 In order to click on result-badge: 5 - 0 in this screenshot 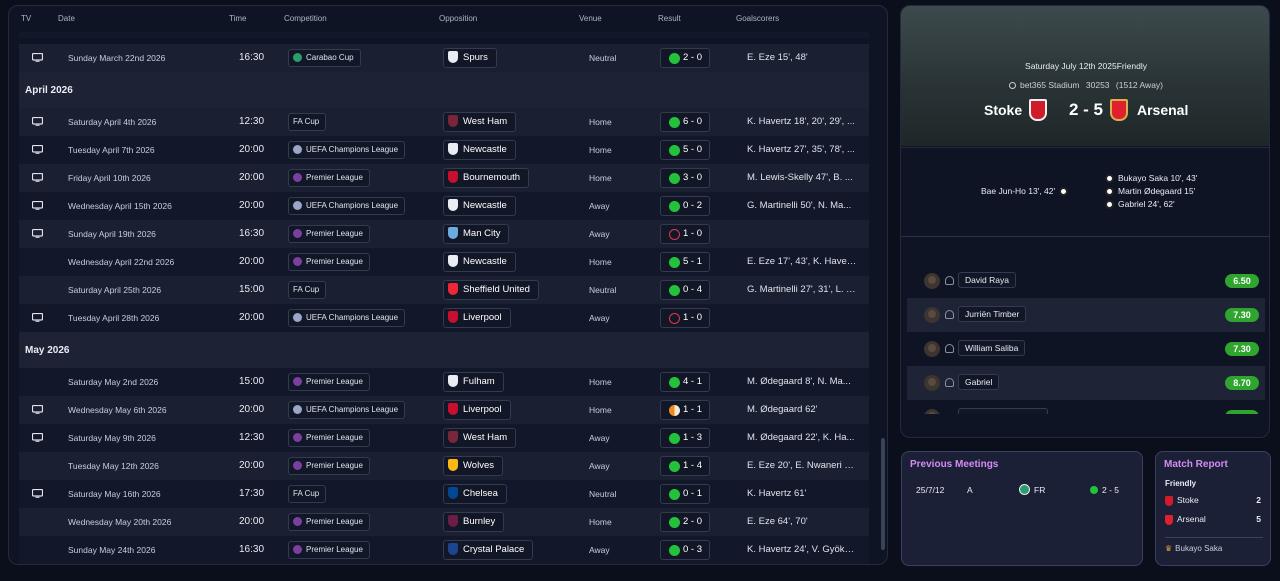, I will do `click(685, 150)`.